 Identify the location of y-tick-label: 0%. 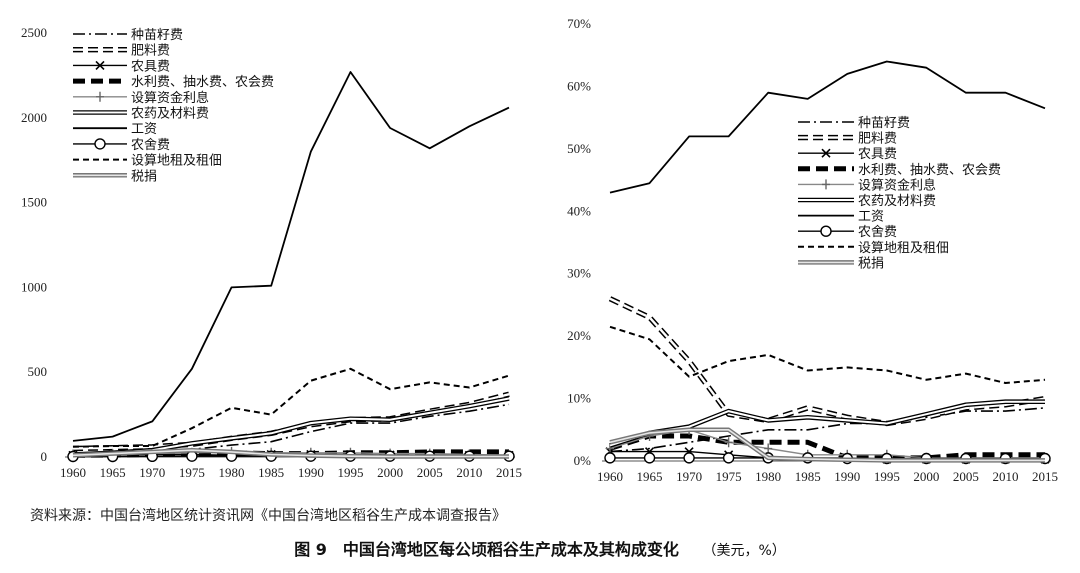
(583, 460).